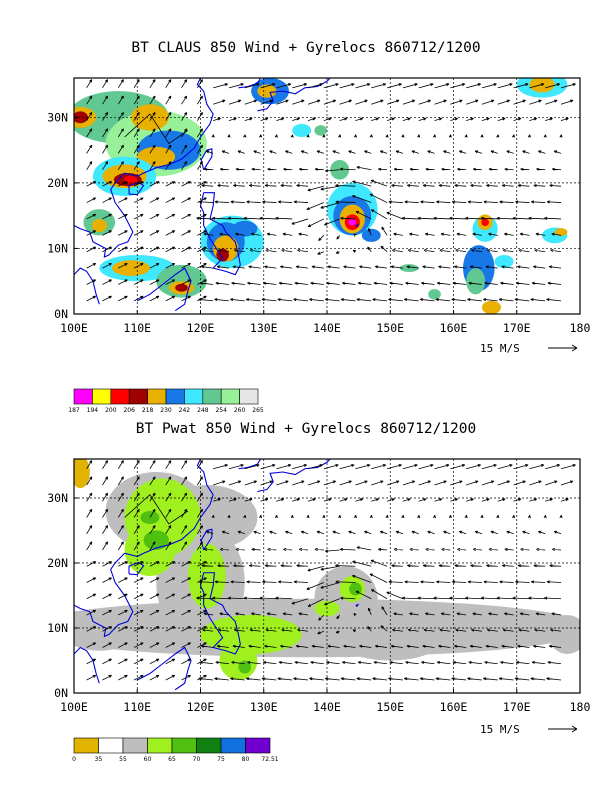 The height and width of the screenshot is (792, 612). I want to click on reference-vector-arrow, so click(563, 729).